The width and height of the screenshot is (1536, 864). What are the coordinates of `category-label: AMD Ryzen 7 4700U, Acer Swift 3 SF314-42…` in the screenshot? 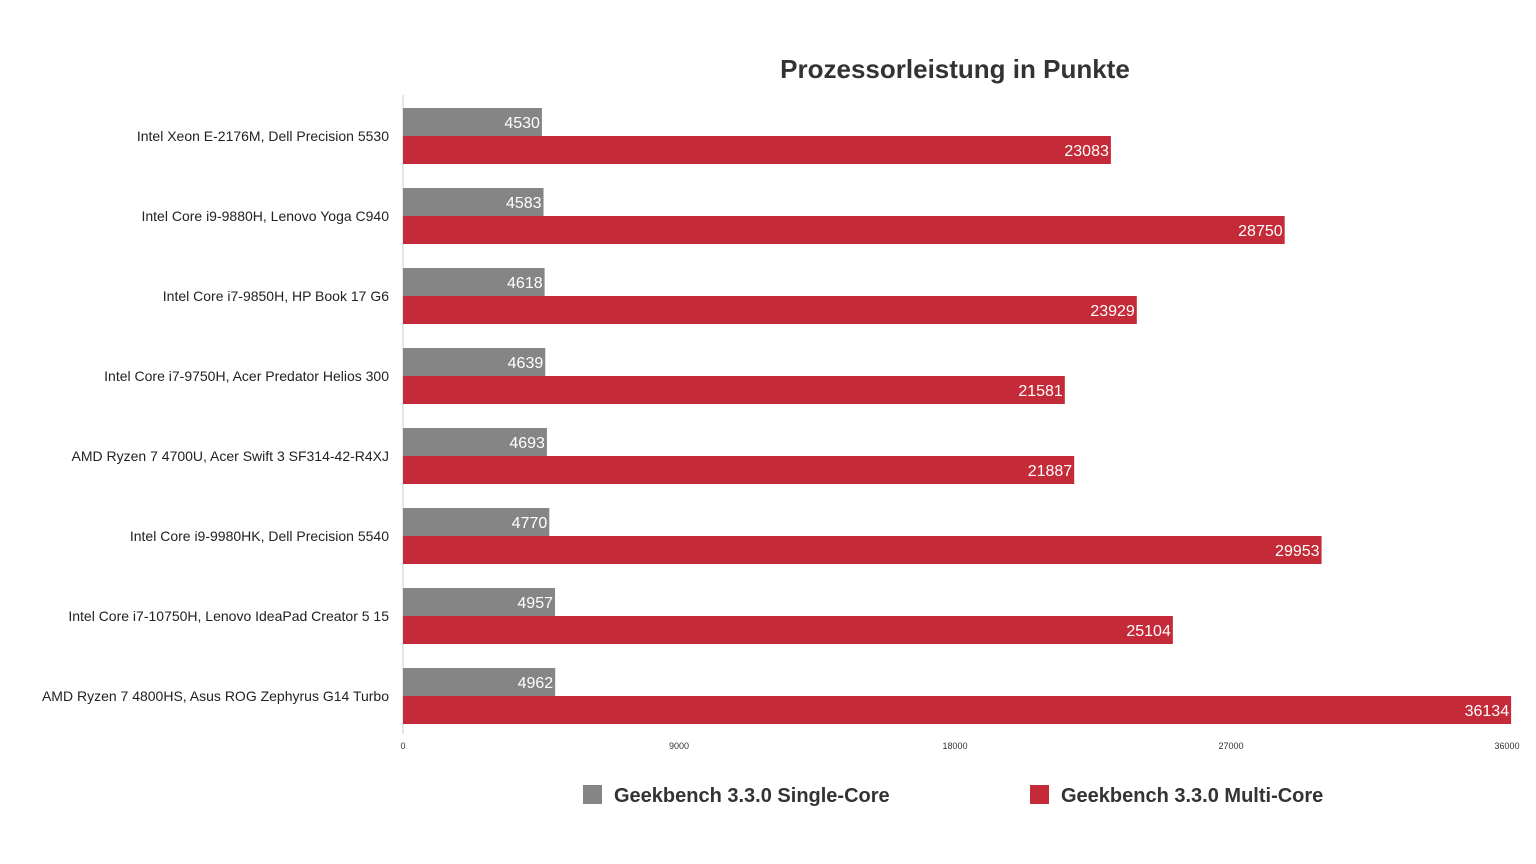 It's located at (230, 456).